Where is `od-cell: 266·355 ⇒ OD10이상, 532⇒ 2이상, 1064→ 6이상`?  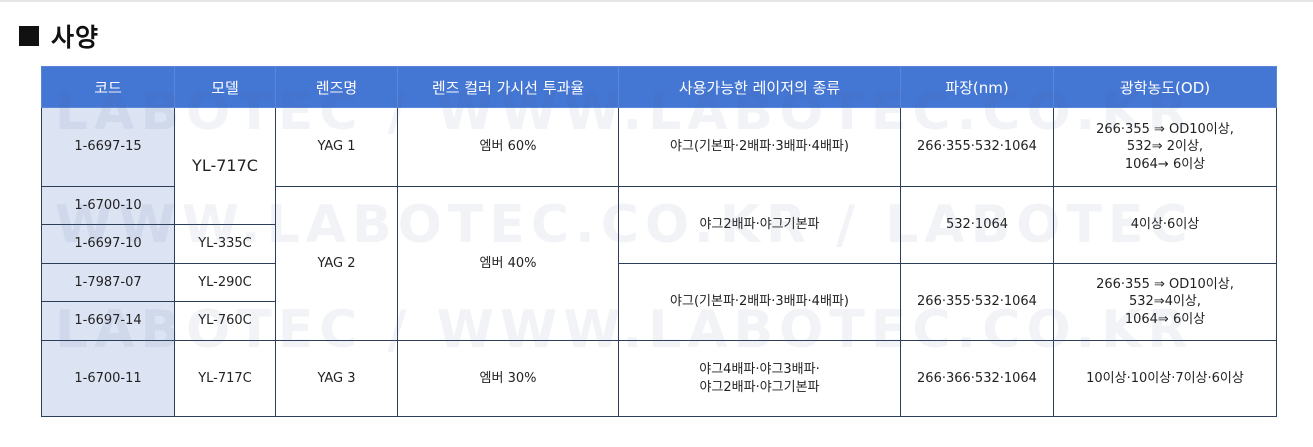
od-cell: 266·355 ⇒ OD10이상, 532⇒ 2이상, 1064→ 6이상 is located at coordinates (1165, 147).